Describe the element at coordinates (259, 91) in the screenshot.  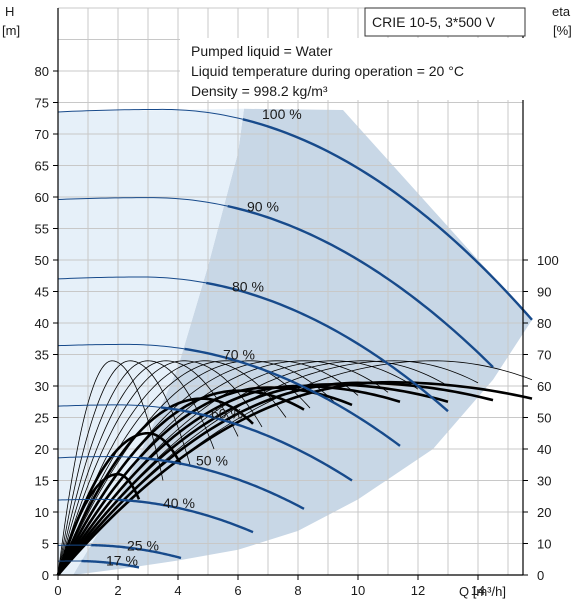
I see `info-line-density: Density = 998.2 kg/m³` at that location.